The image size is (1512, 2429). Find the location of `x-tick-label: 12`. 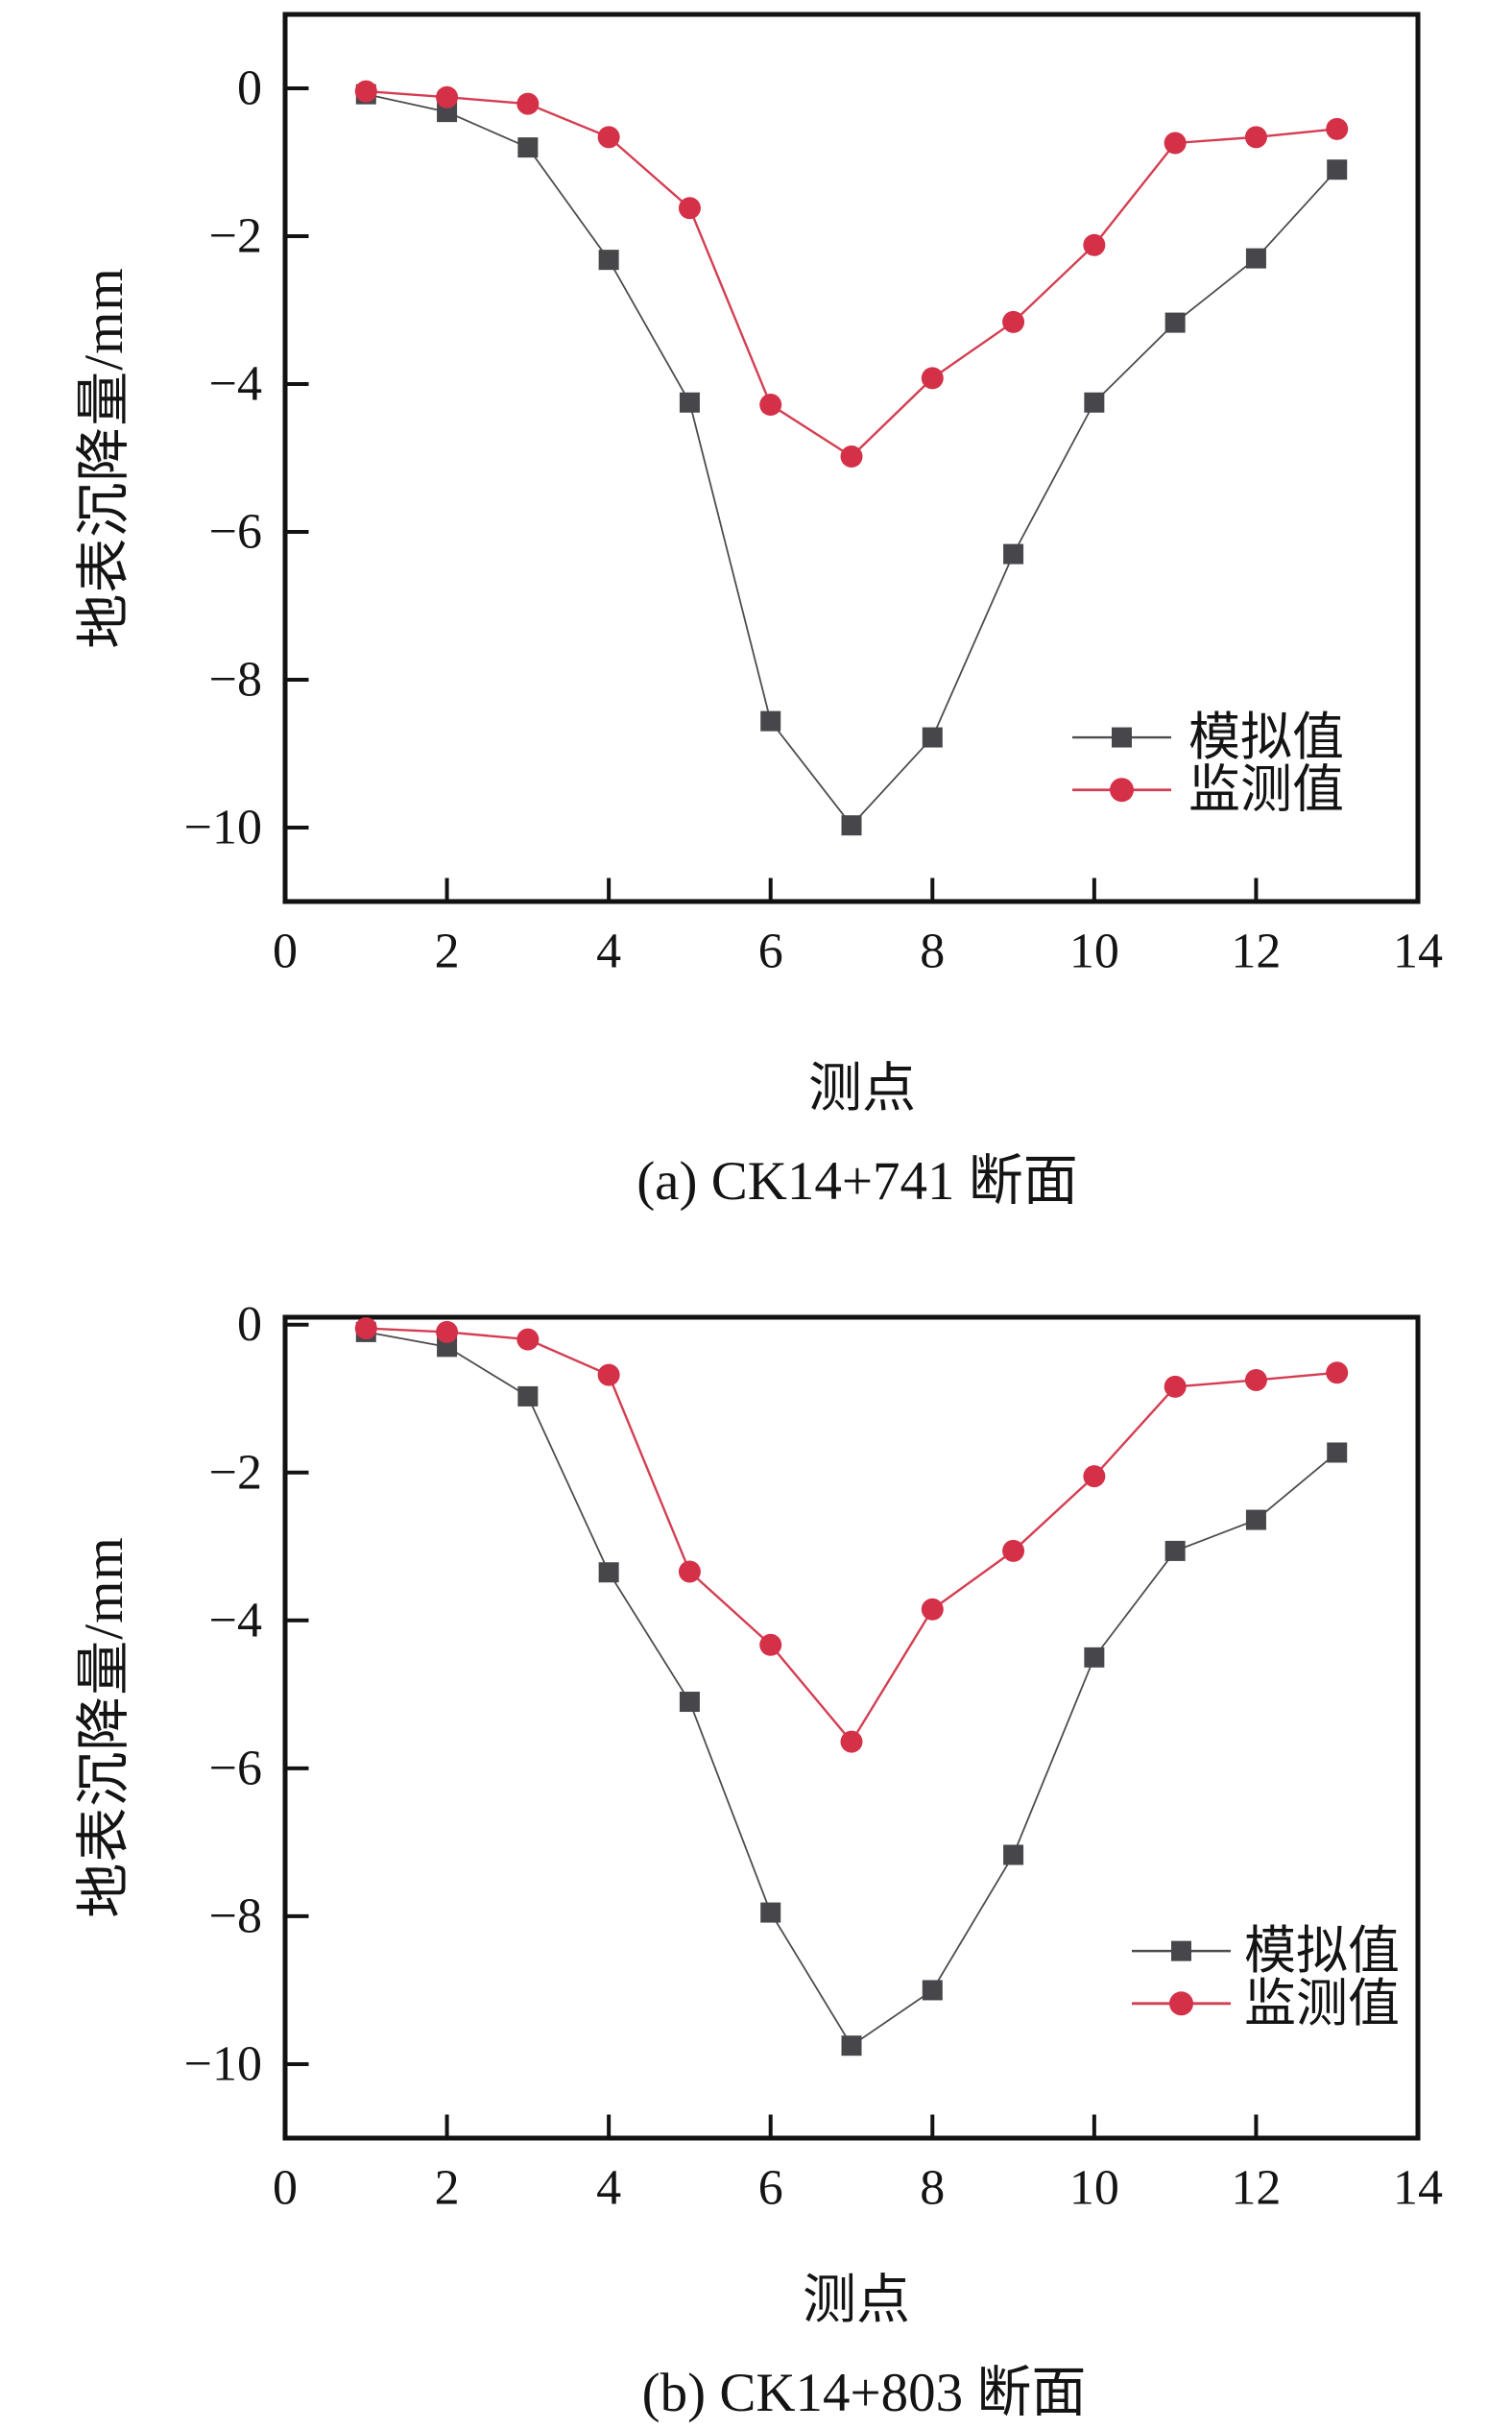

x-tick-label: 12 is located at coordinates (1256, 952).